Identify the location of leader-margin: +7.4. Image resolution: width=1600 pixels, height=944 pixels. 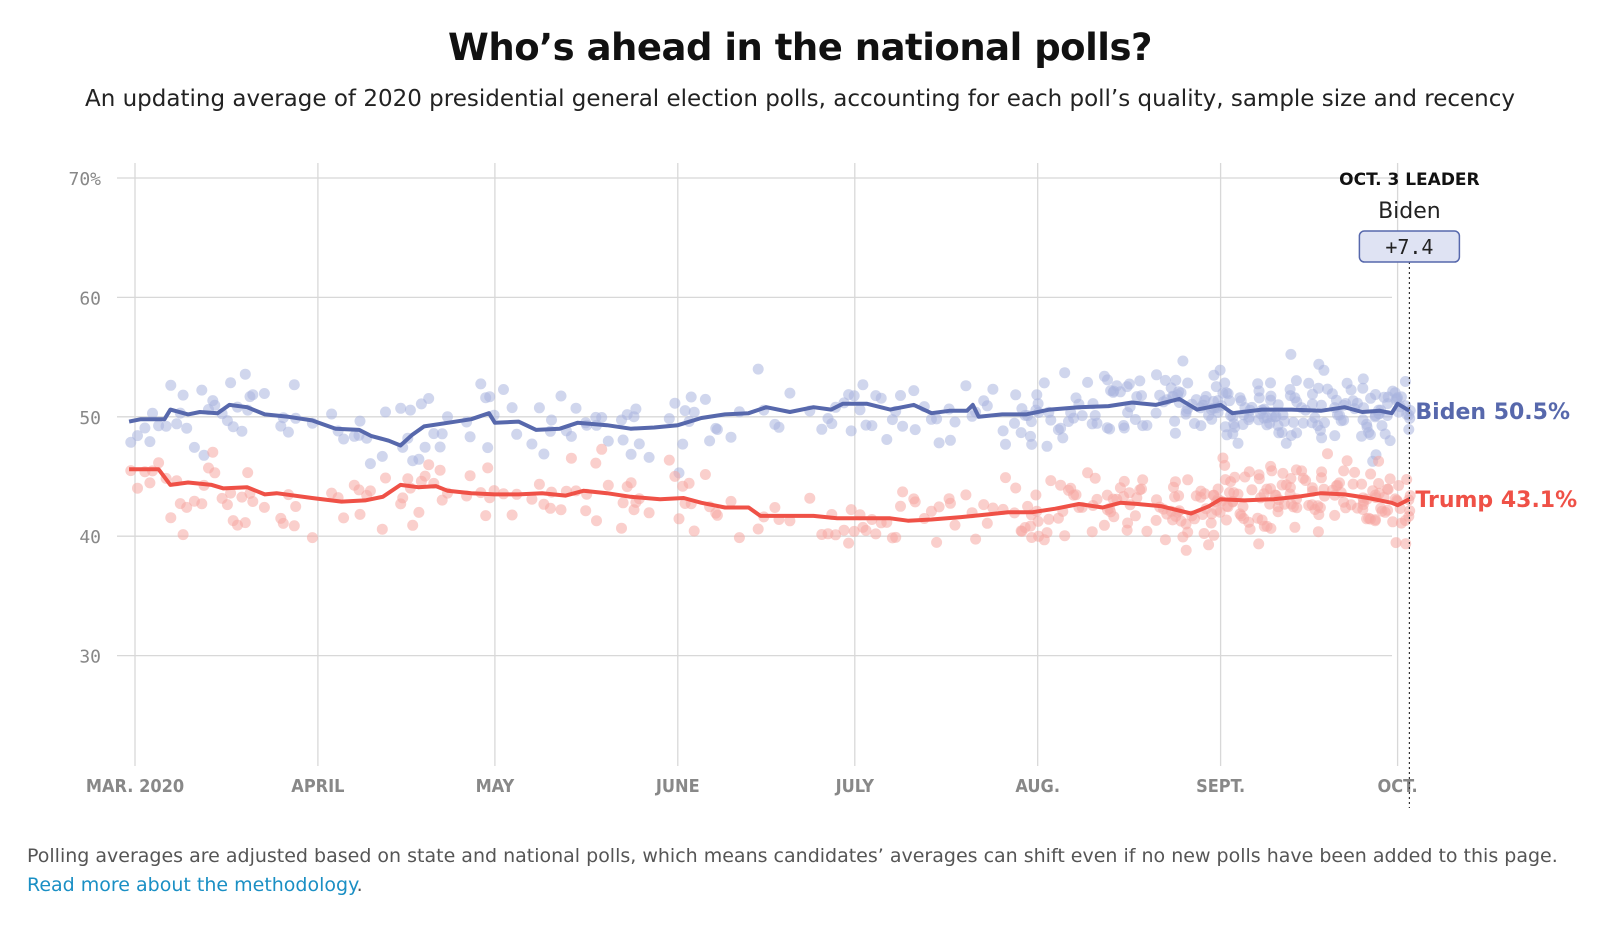
(1409, 247).